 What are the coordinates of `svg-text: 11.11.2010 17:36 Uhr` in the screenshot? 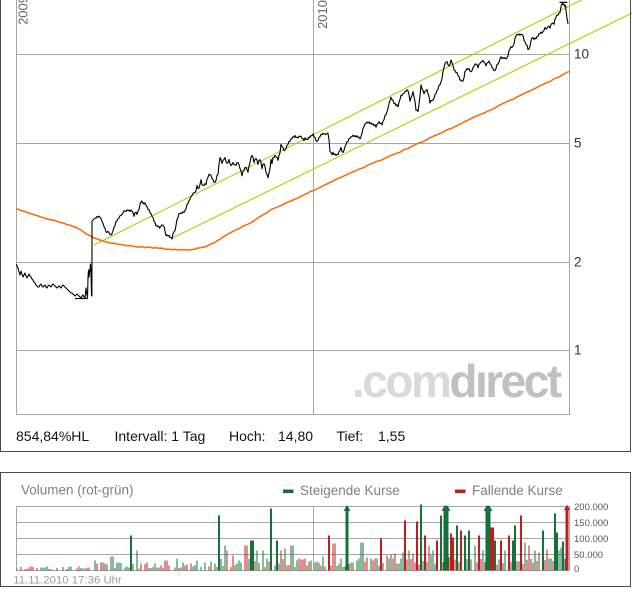 It's located at (67, 581).